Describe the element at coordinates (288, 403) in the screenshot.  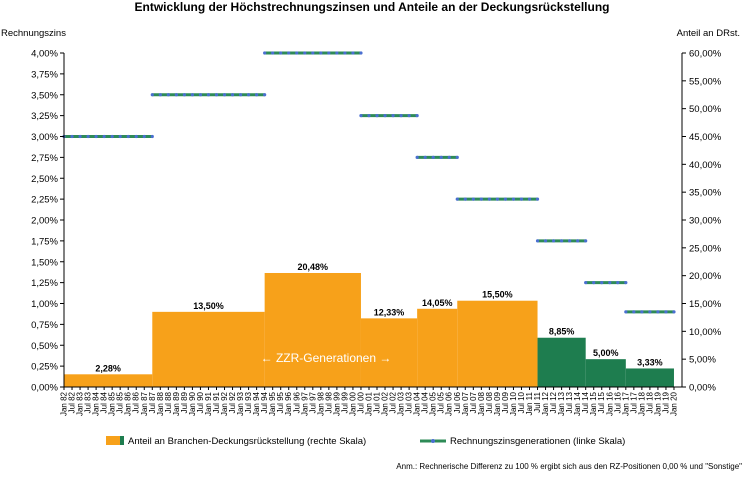
I see `x-tick-label: Jan 96` at that location.